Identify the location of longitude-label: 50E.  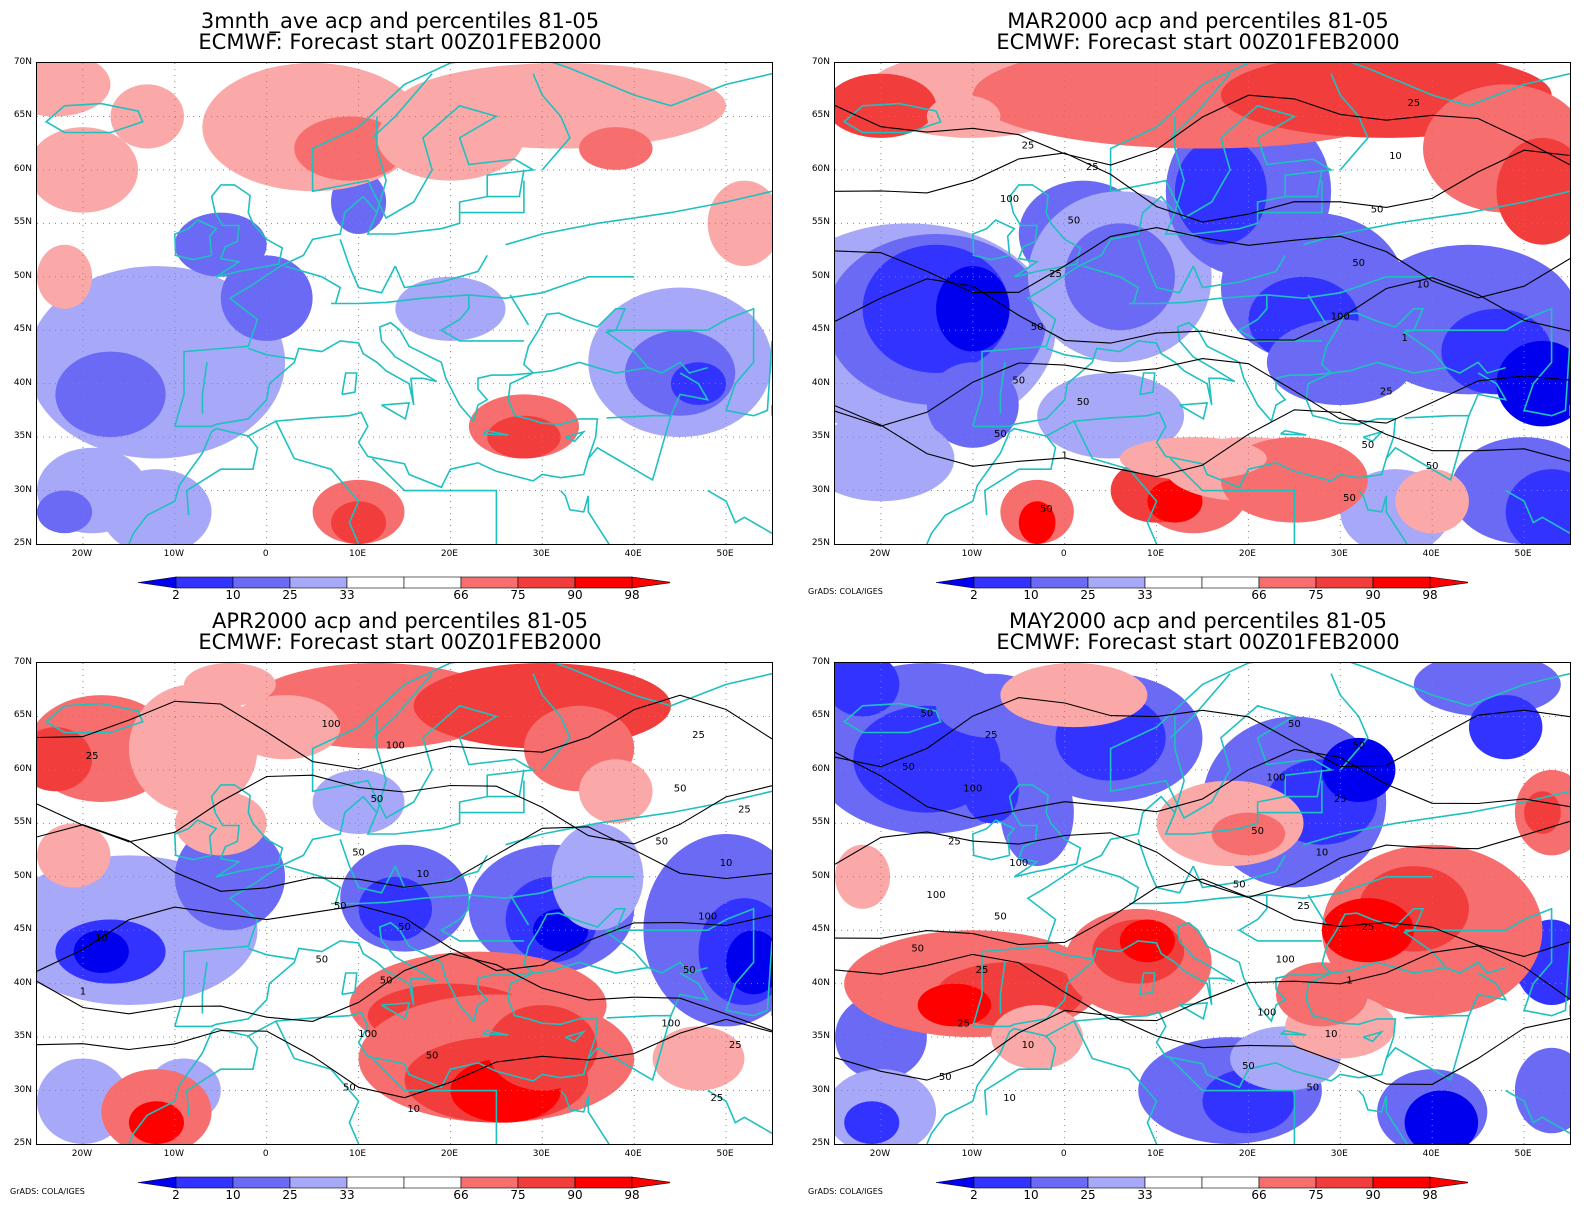
(1523, 554).